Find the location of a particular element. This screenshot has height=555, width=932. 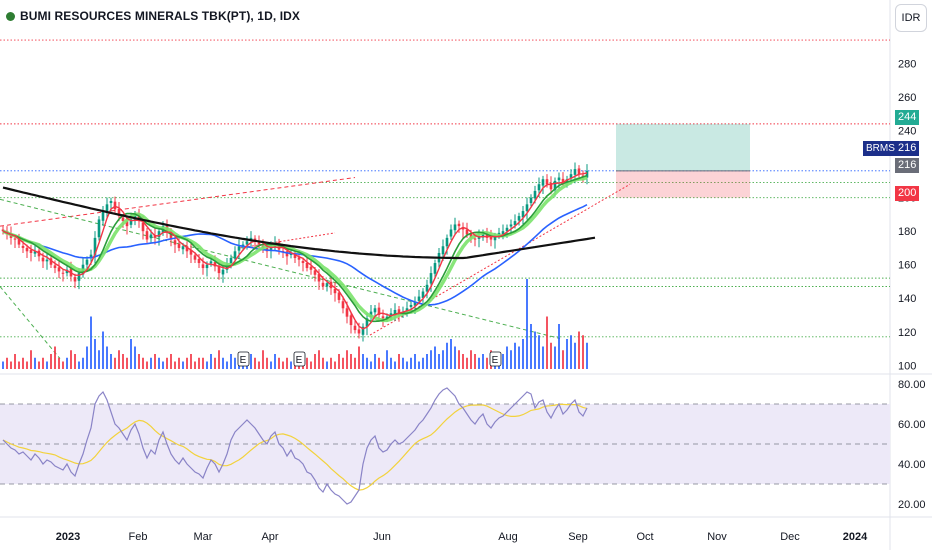

ma-slow-line is located at coordinates (299, 223).